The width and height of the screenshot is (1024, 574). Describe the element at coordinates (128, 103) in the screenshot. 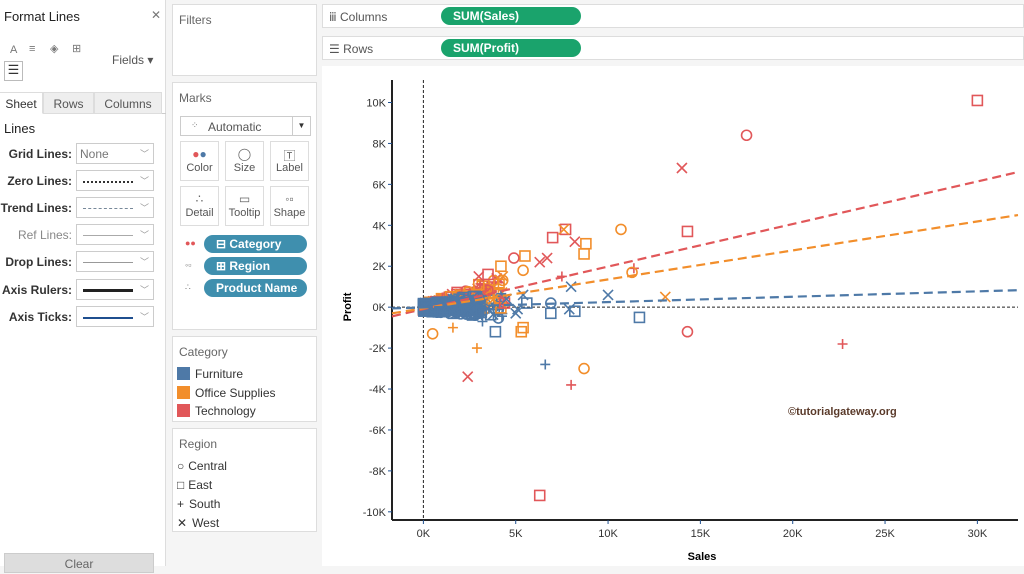

I see `tab-columns: Columns` at that location.